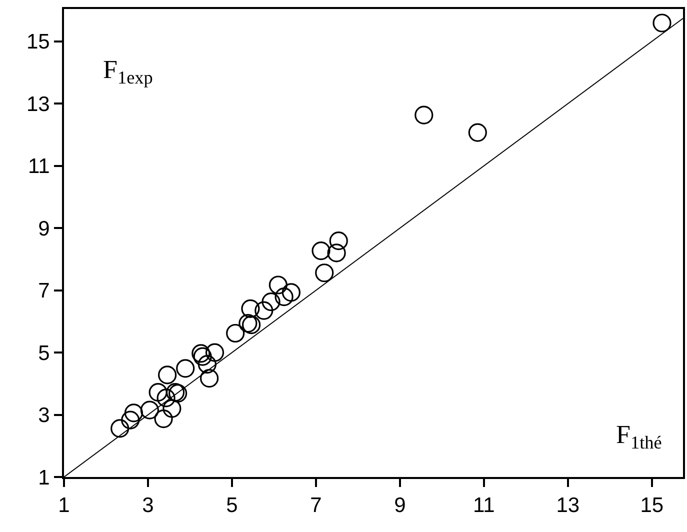 Image resolution: width=687 pixels, height=532 pixels. Describe the element at coordinates (38, 104) in the screenshot. I see `y-tick-label: 13` at that location.